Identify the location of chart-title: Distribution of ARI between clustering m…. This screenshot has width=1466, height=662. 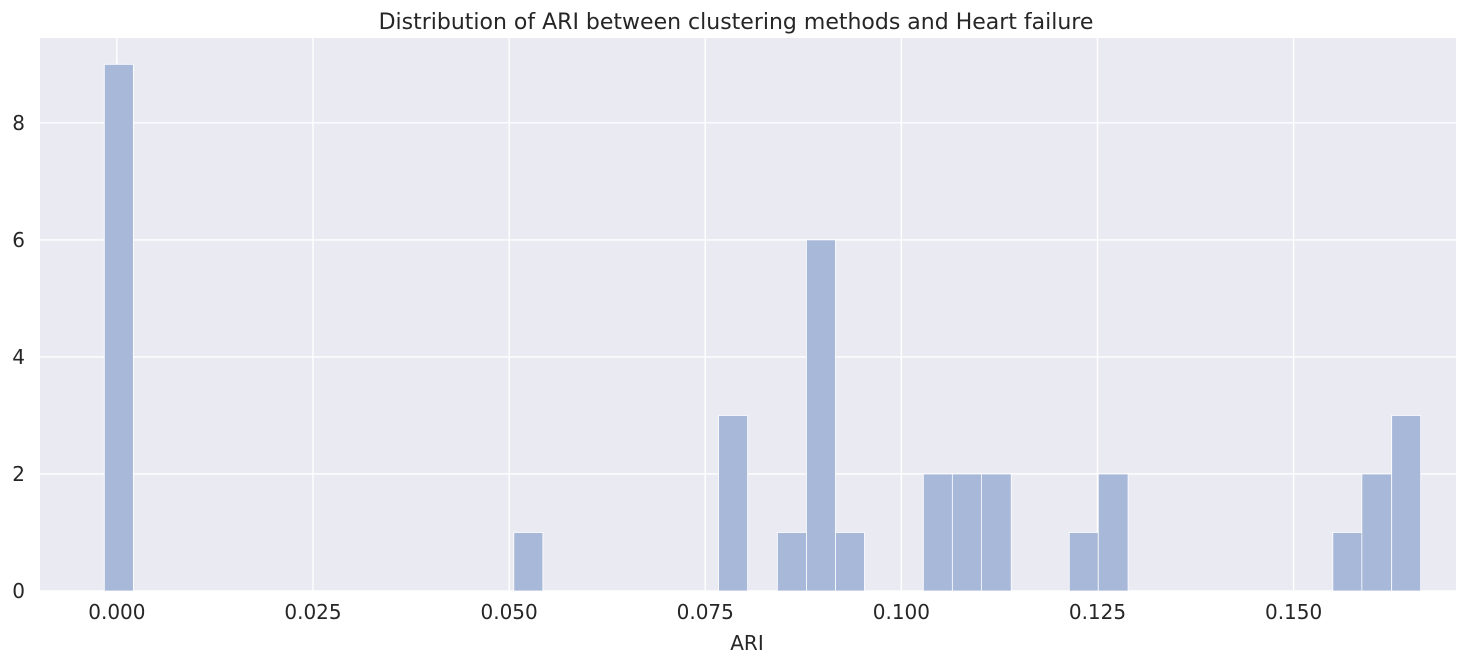
(736, 22).